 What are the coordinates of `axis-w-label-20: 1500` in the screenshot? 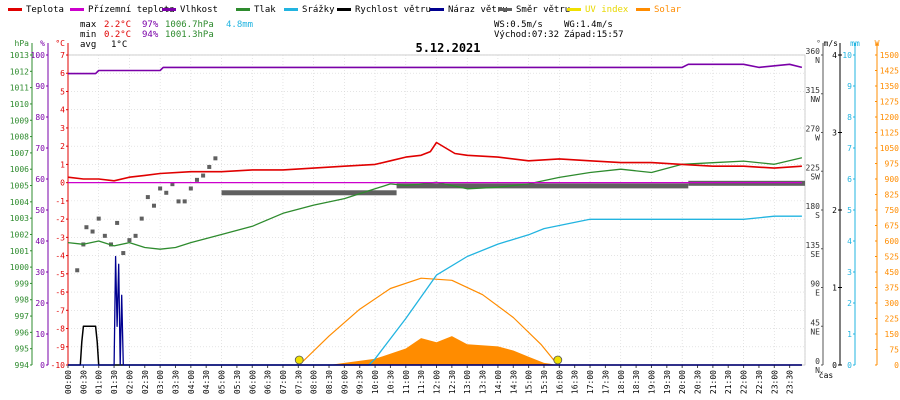 It's located at (889, 55).